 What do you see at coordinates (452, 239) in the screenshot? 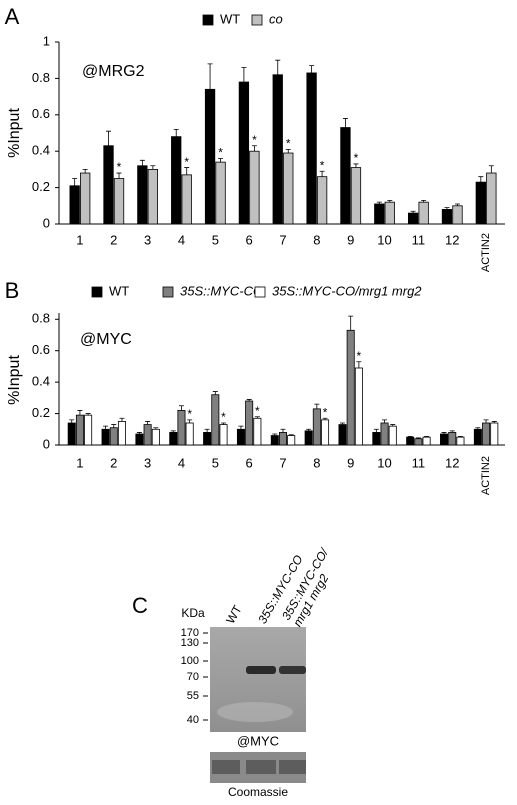
I see `x-tick-label: 12` at bounding box center [452, 239].